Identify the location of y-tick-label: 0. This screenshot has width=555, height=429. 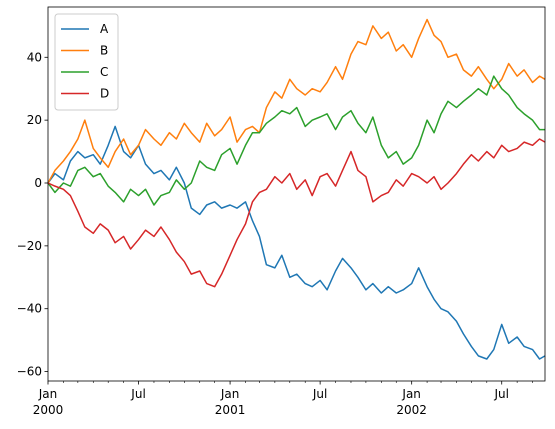
(38, 183).